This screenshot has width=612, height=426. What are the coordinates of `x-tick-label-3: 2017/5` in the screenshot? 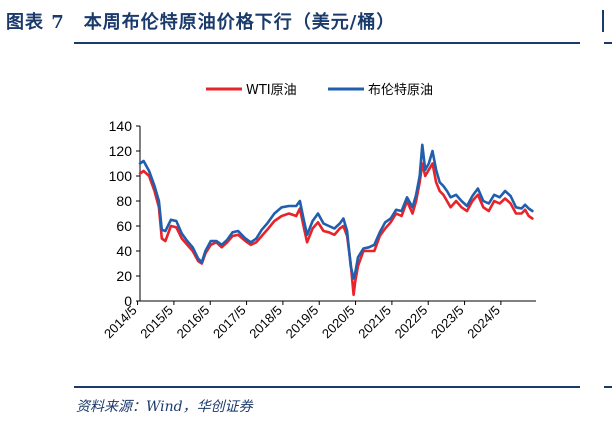 It's located at (229, 322).